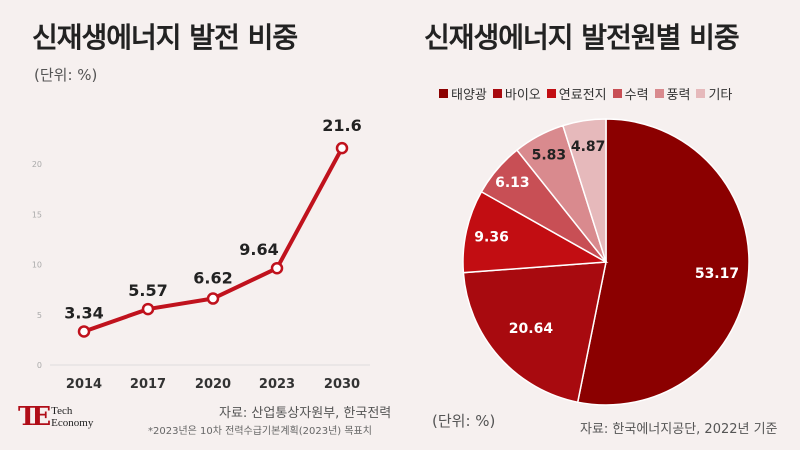 The height and width of the screenshot is (450, 800). I want to click on legend-item: 태양광, so click(463, 93).